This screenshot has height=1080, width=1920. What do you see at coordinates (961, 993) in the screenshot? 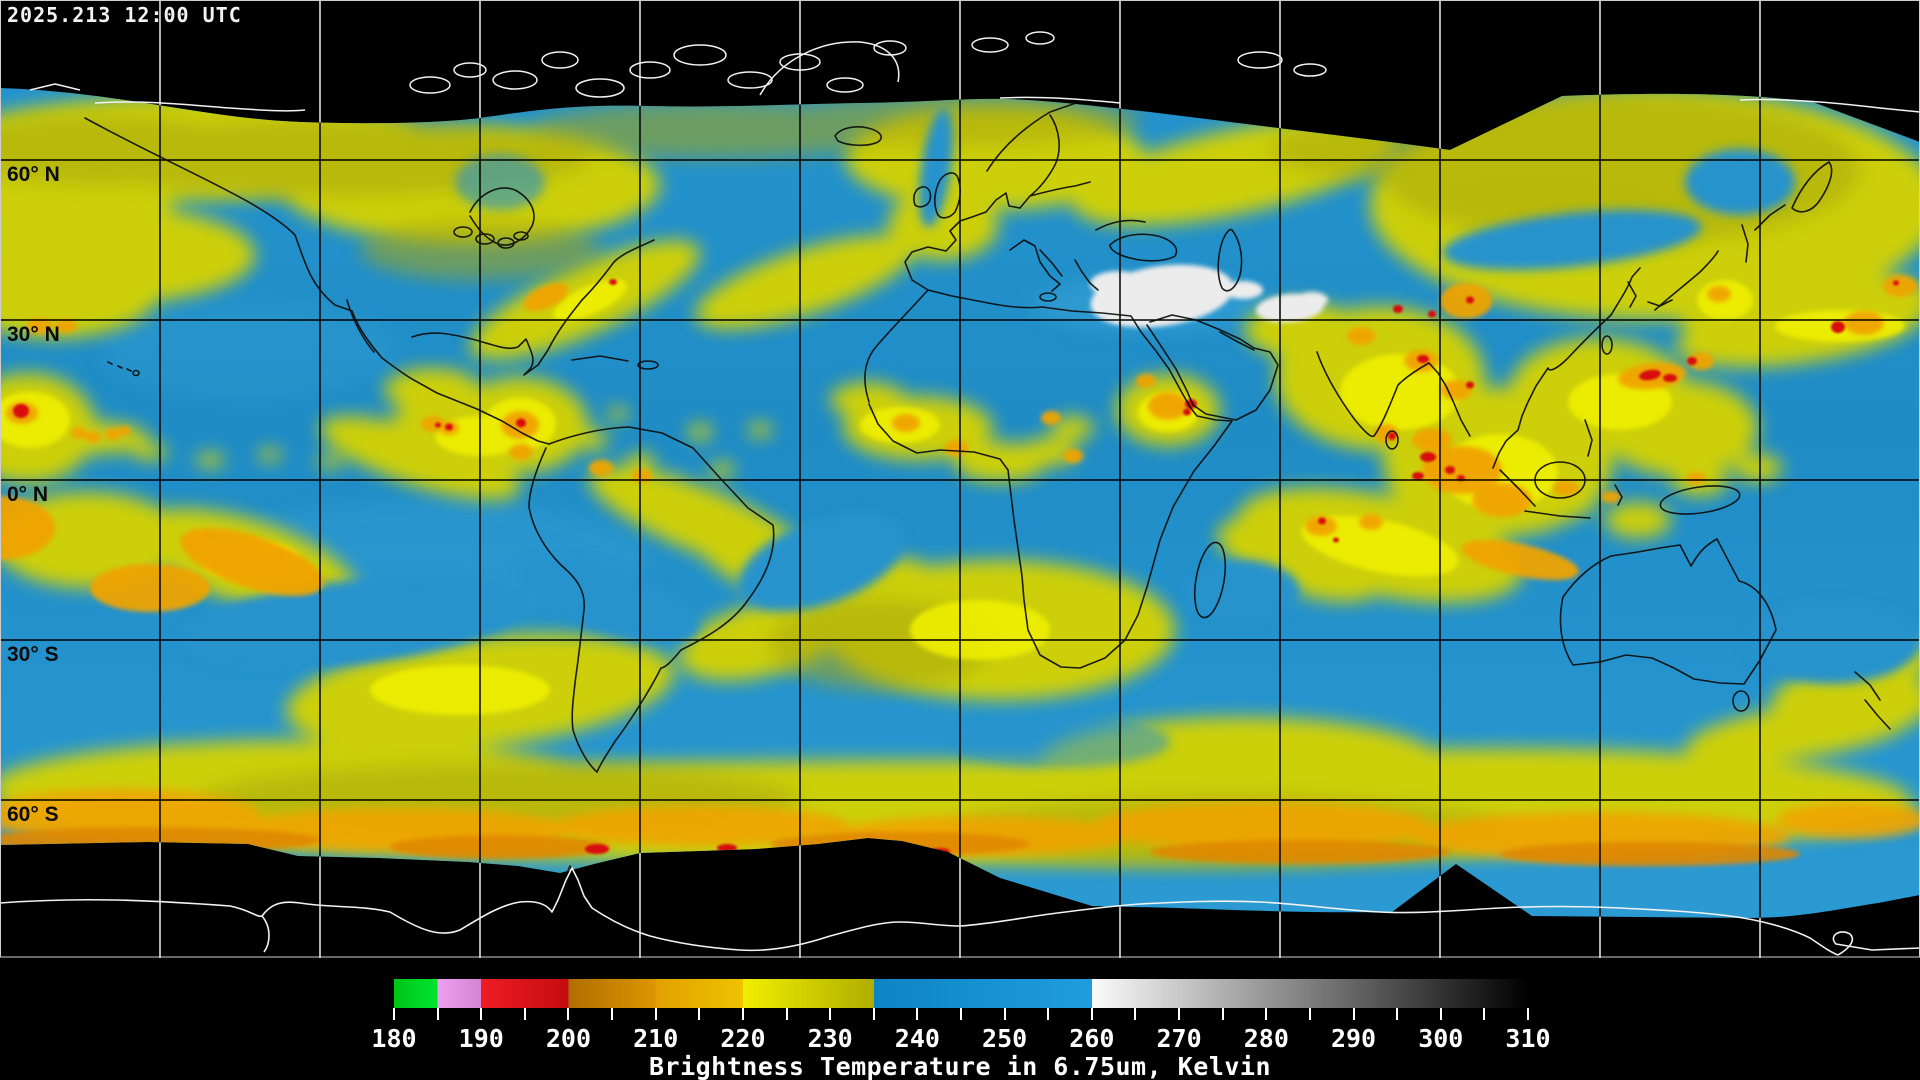
I see `colorbar-gradient` at bounding box center [961, 993].